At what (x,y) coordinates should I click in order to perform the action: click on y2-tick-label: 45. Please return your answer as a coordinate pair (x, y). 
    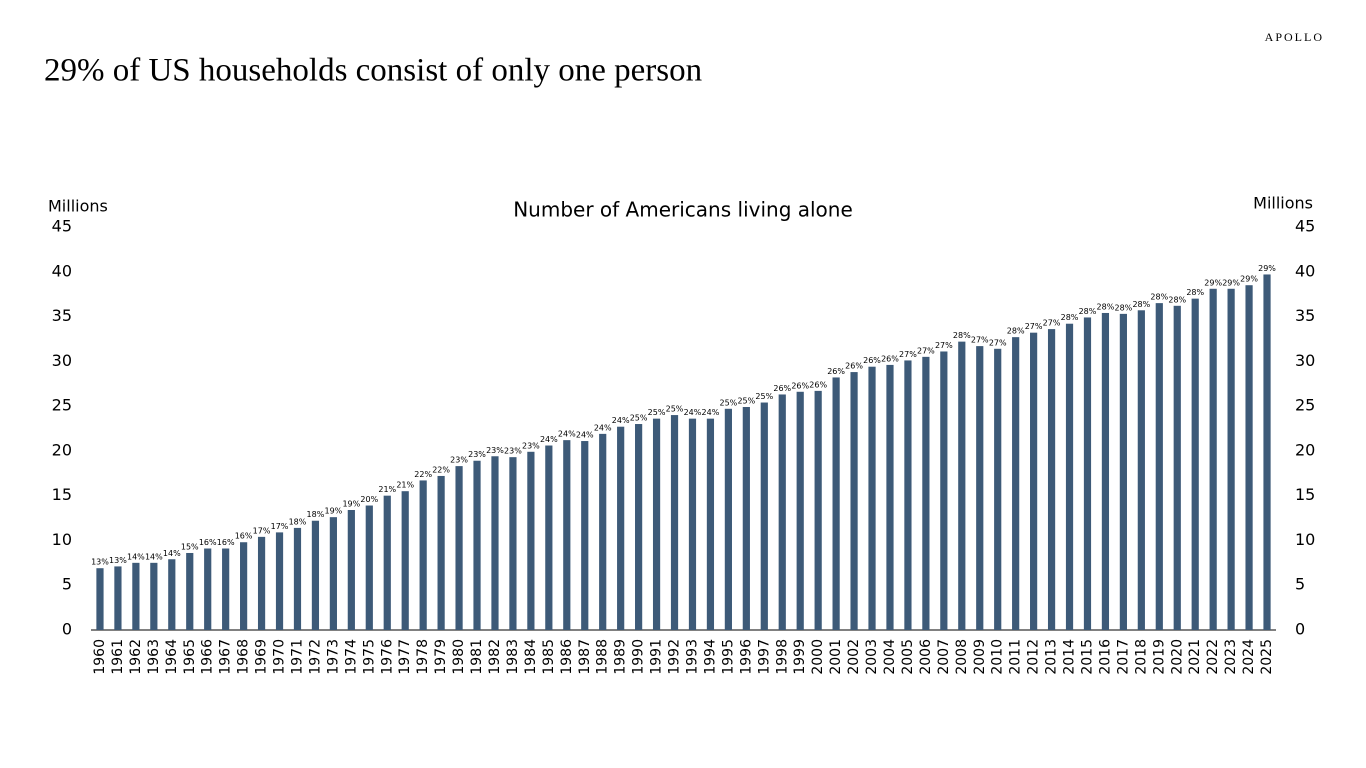
    Looking at the image, I should click on (1305, 226).